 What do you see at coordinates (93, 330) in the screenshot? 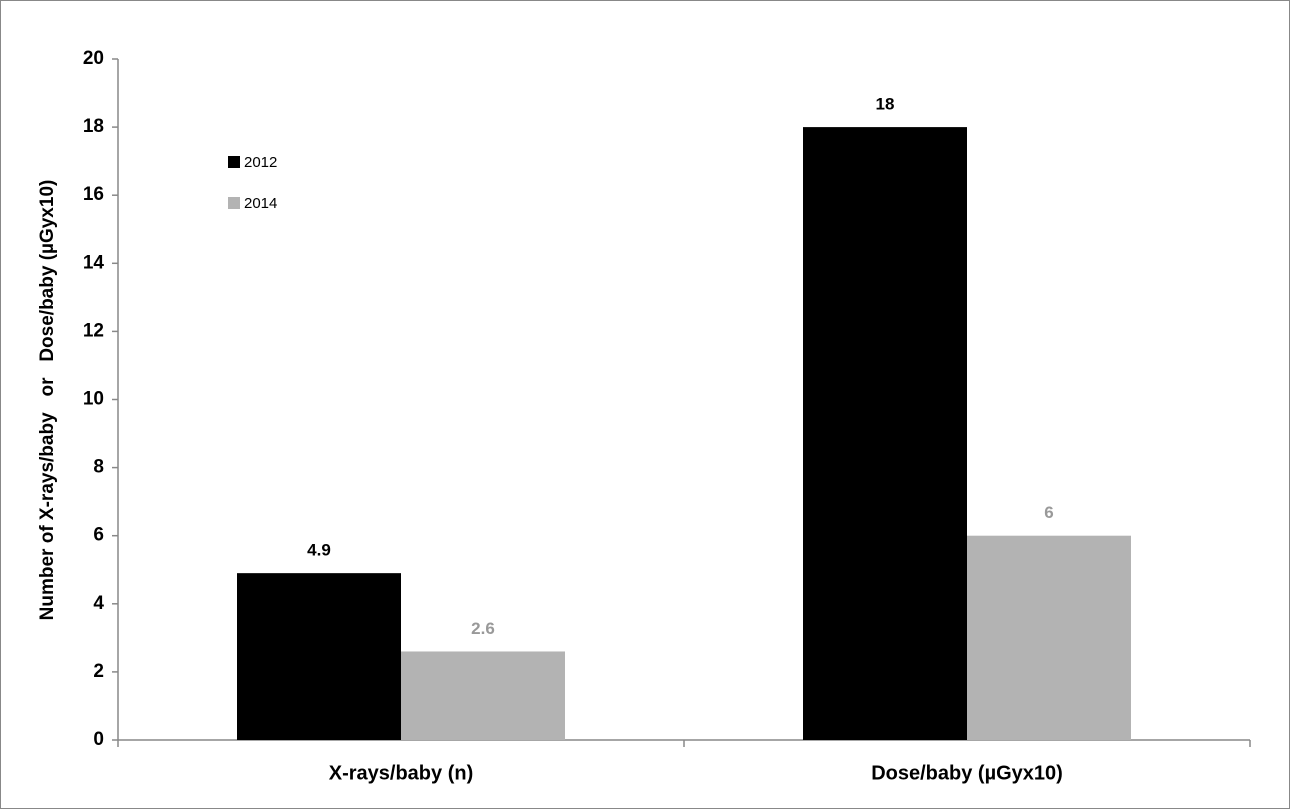
I see `y-tick-label: 12` at bounding box center [93, 330].